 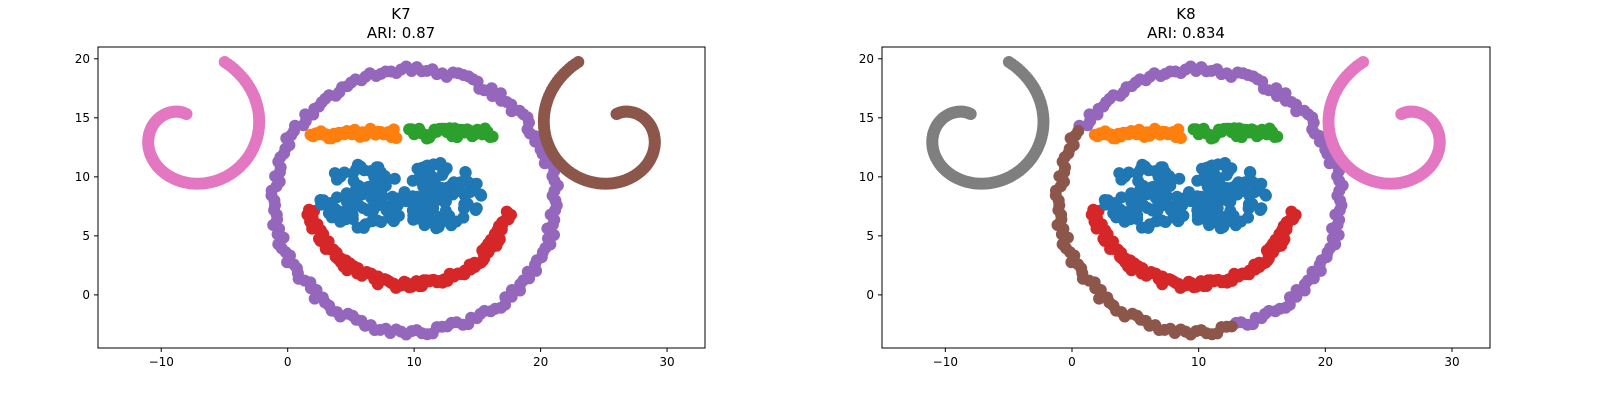 What do you see at coordinates (82, 59) in the screenshot?
I see `y-tick-label: 20` at bounding box center [82, 59].